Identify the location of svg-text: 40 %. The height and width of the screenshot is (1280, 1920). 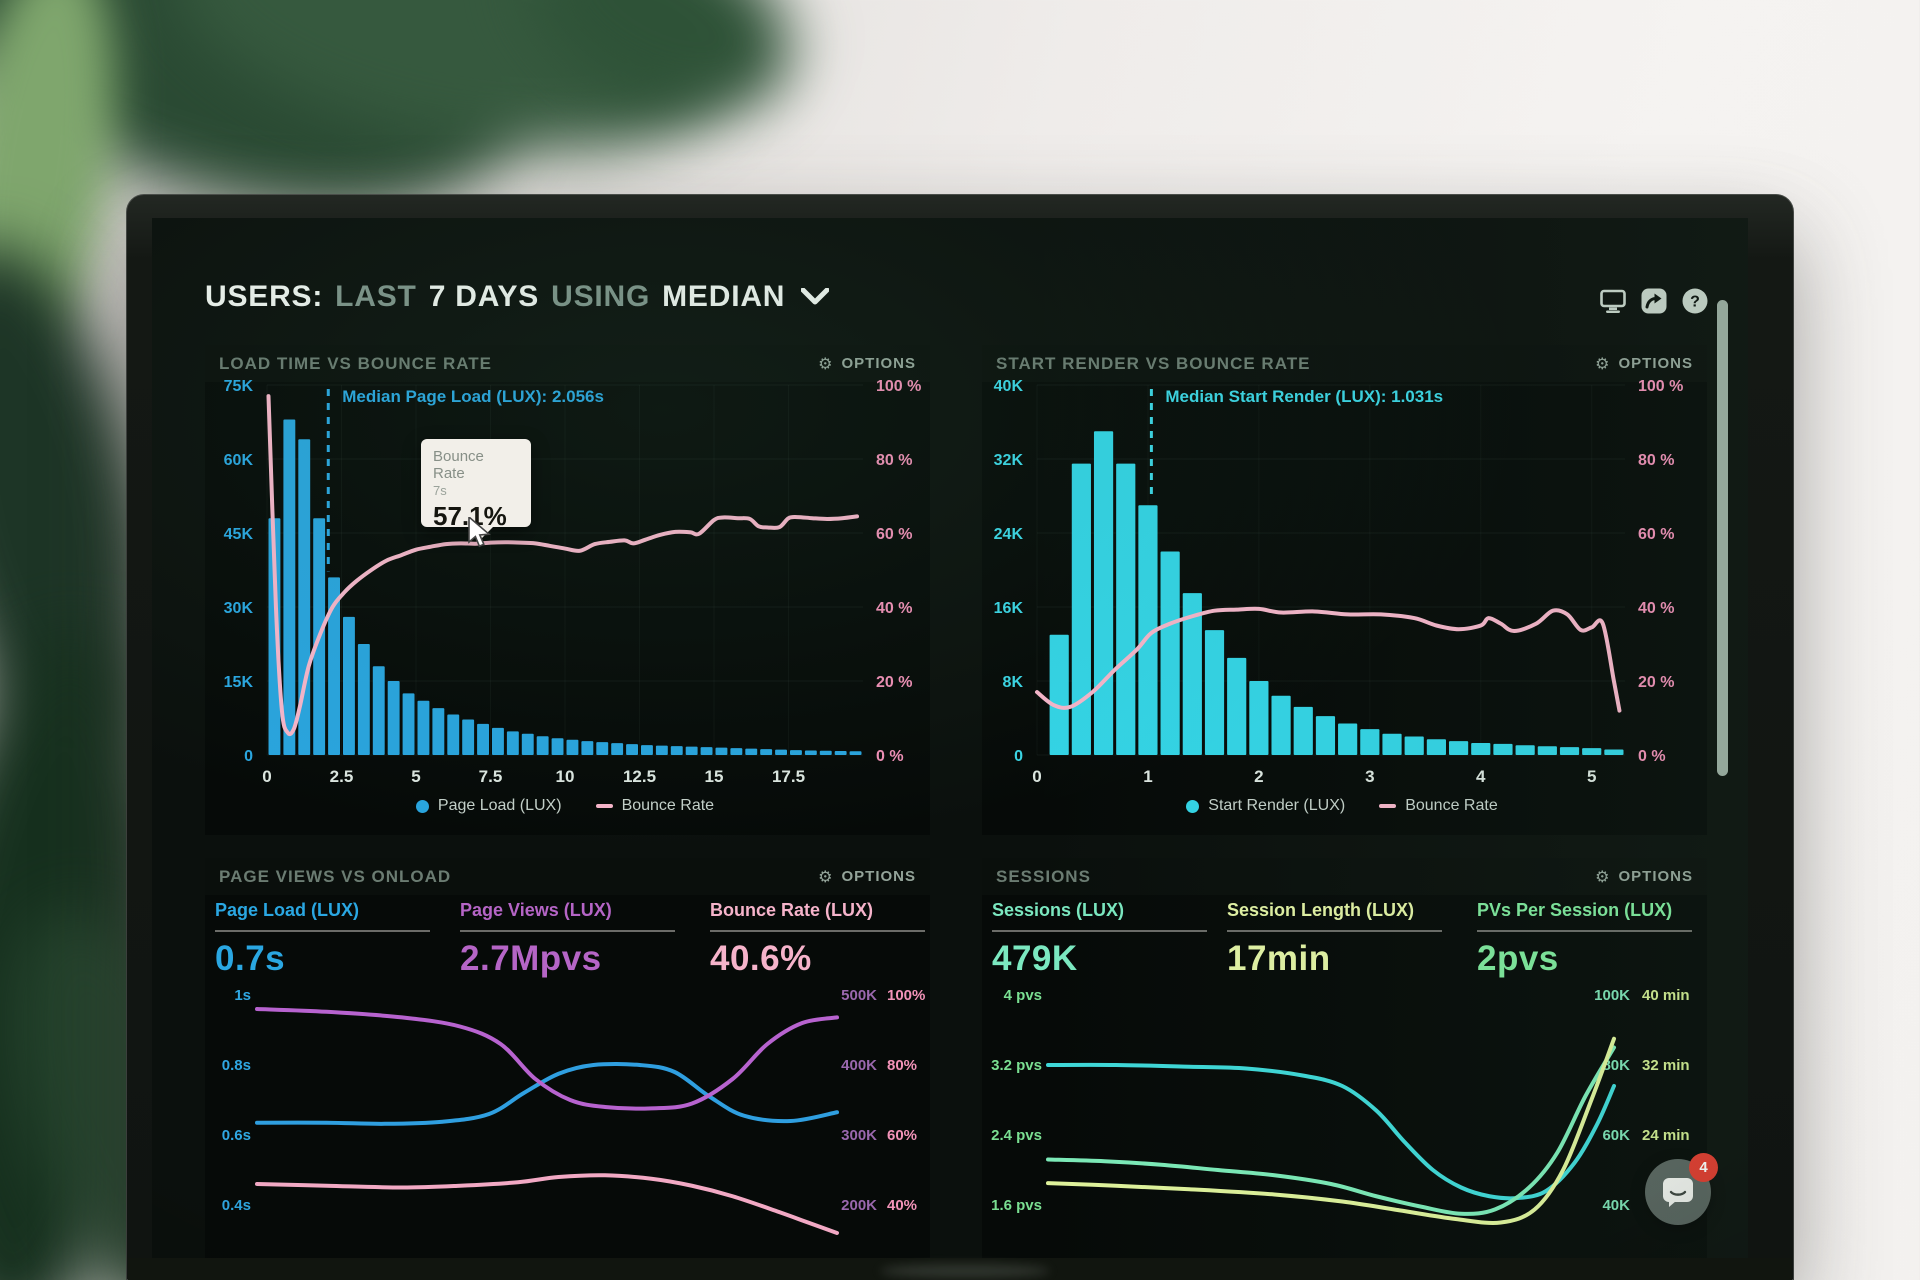
(1656, 608).